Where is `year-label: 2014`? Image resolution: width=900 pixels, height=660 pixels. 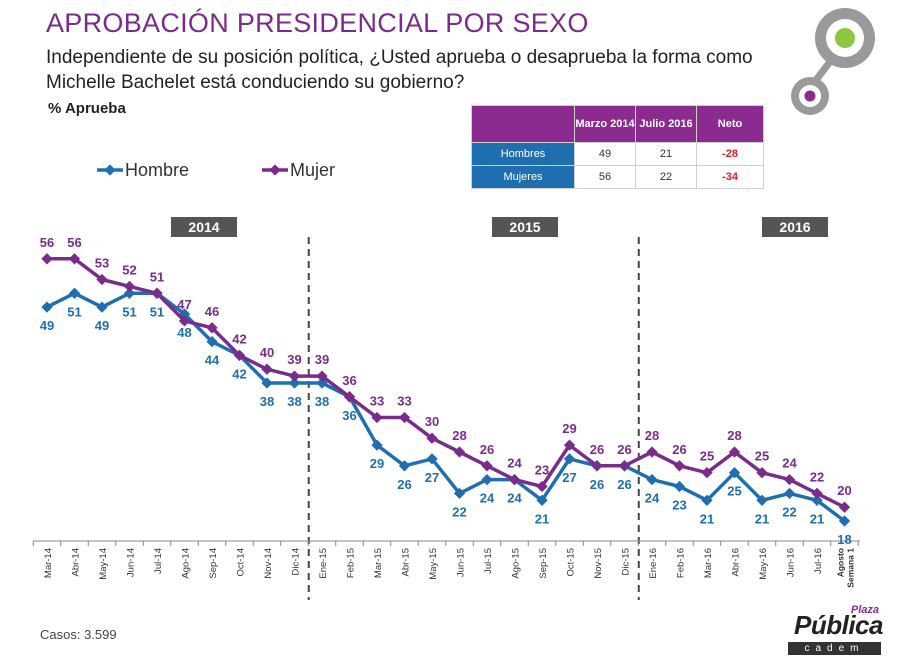
year-label: 2014 is located at coordinates (203, 227).